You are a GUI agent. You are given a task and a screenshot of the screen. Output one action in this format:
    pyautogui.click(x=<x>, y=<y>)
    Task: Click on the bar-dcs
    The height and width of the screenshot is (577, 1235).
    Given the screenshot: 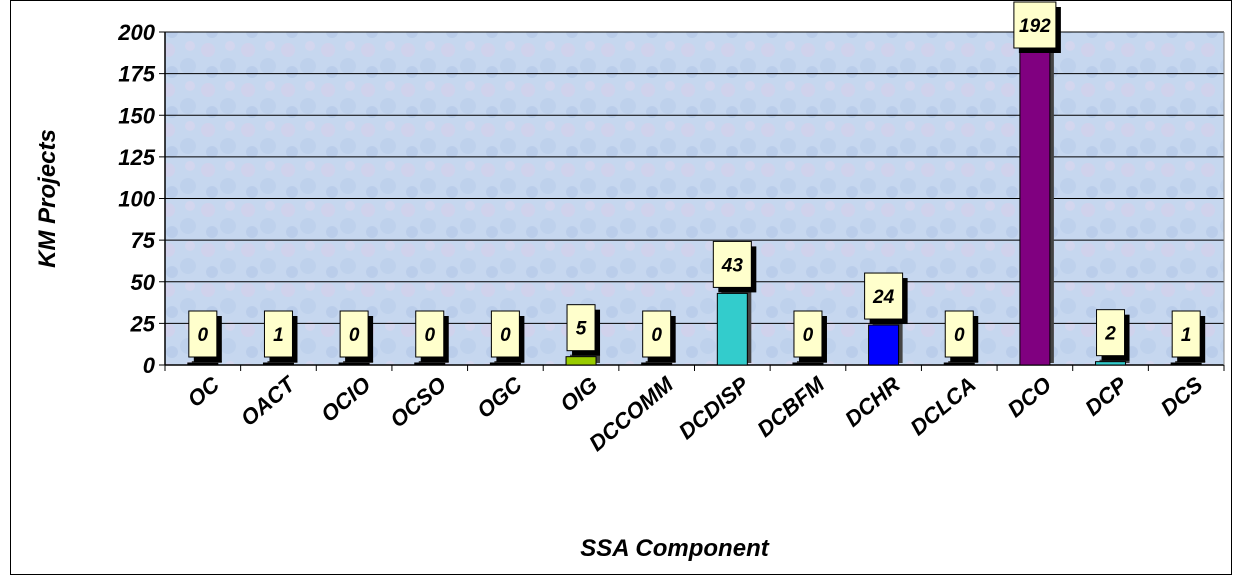 What is the action you would take?
    pyautogui.click(x=1186, y=364)
    